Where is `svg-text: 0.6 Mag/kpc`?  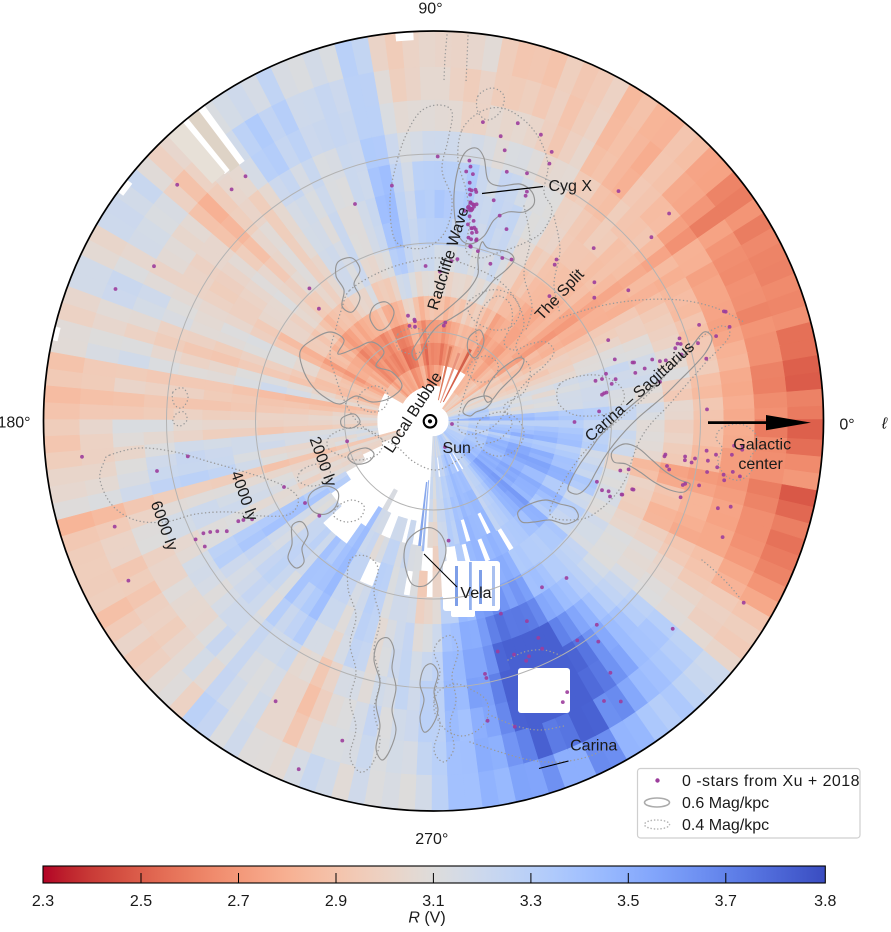 svg-text: 0.6 Mag/kpc is located at coordinates (725, 803).